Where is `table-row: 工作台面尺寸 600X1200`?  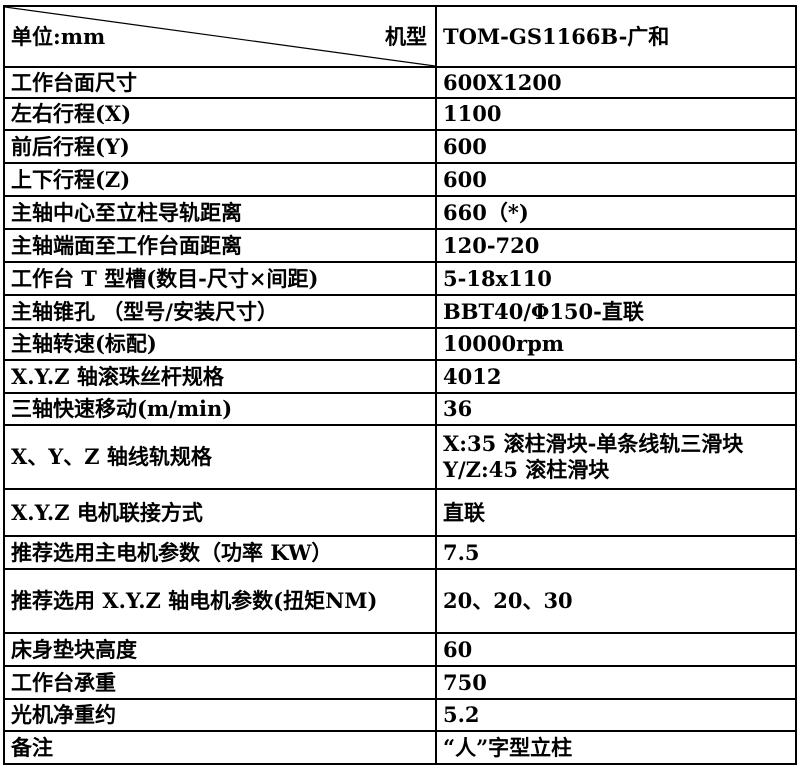 table-row: 工作台面尺寸 600X1200 is located at coordinates (400, 82).